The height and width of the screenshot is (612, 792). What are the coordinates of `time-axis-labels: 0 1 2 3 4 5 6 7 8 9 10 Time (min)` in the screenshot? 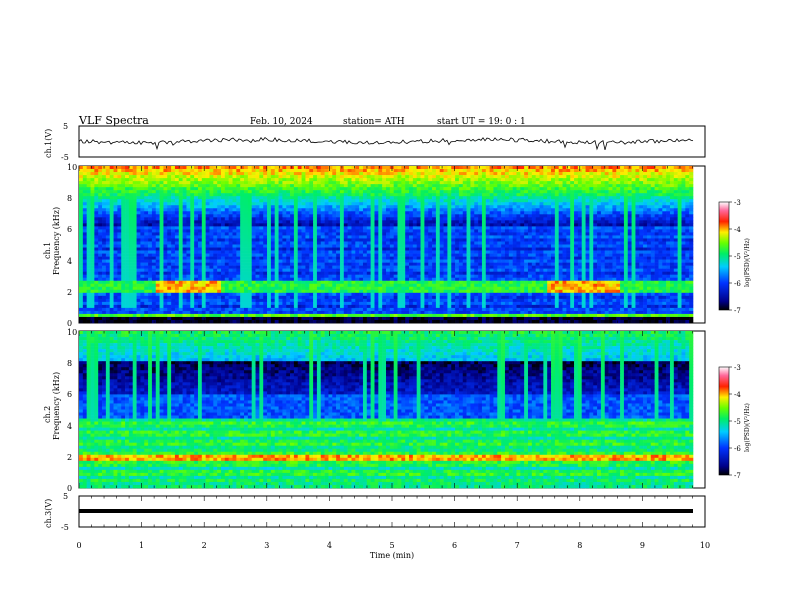 It's located at (393, 550).